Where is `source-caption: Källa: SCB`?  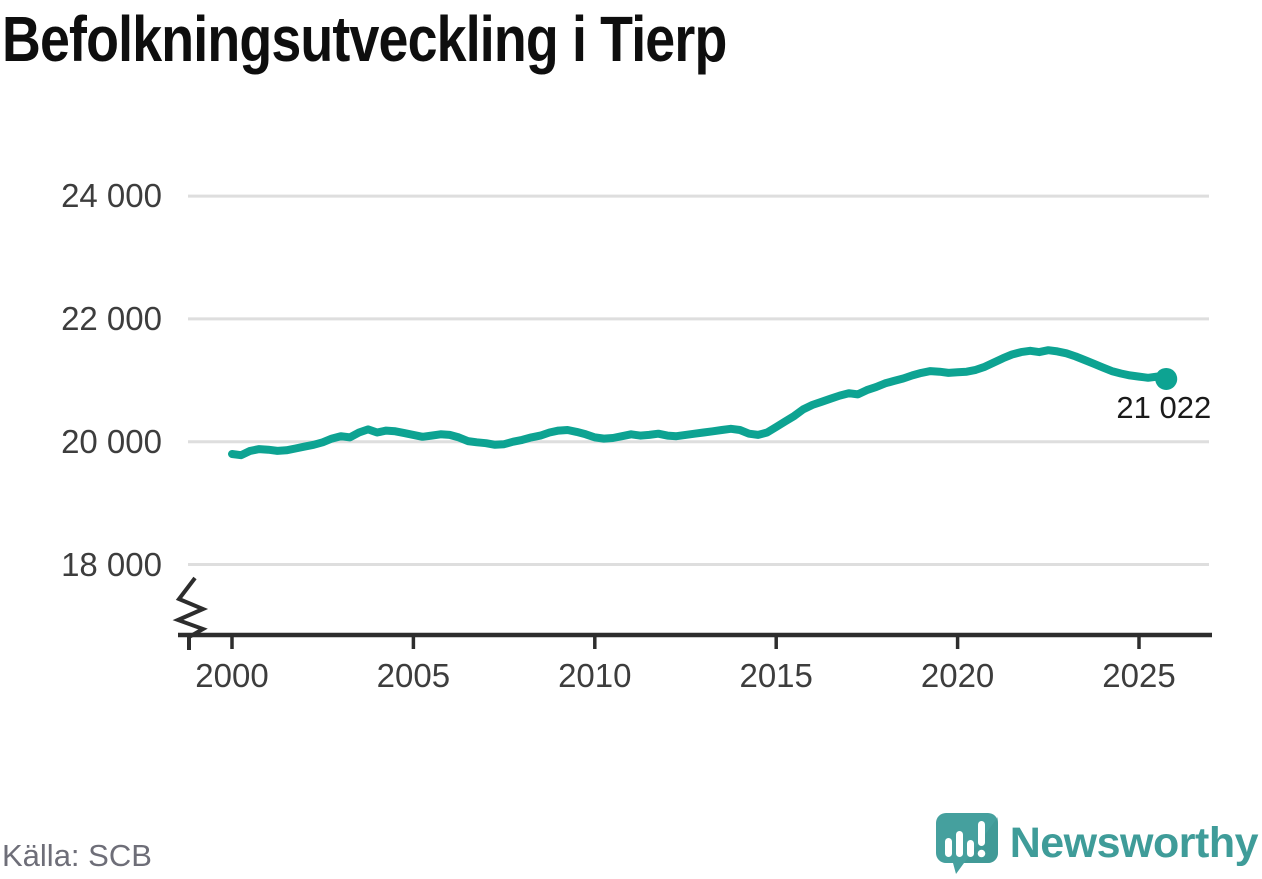
source-caption: Källa: SCB is located at coordinates (77, 855).